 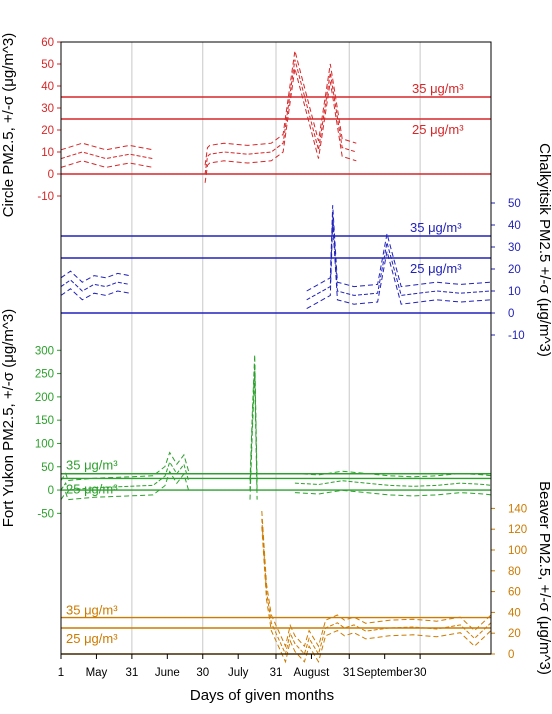 I want to click on y-tick-label: 300, so click(x=44, y=351).